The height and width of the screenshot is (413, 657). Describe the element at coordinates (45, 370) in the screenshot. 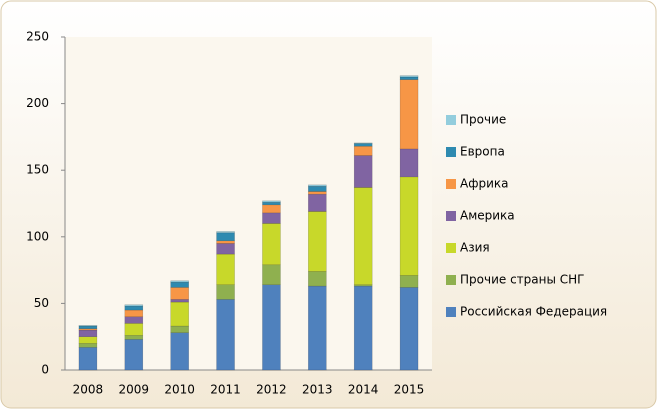

I see `y-tick-label: 0` at that location.